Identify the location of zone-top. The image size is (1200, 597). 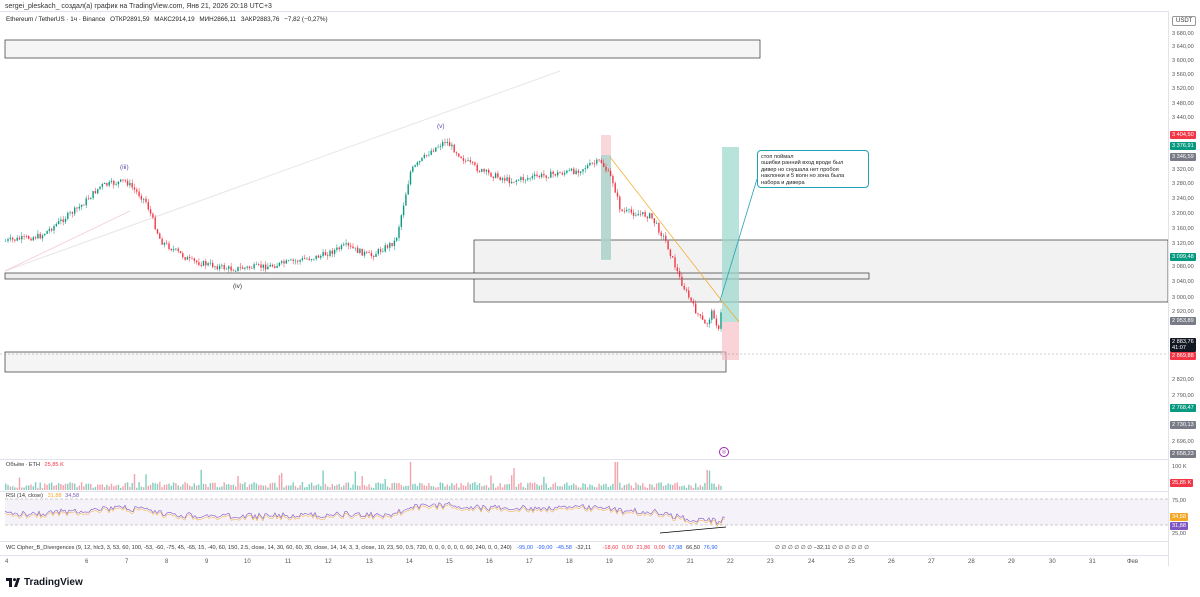
(382, 49).